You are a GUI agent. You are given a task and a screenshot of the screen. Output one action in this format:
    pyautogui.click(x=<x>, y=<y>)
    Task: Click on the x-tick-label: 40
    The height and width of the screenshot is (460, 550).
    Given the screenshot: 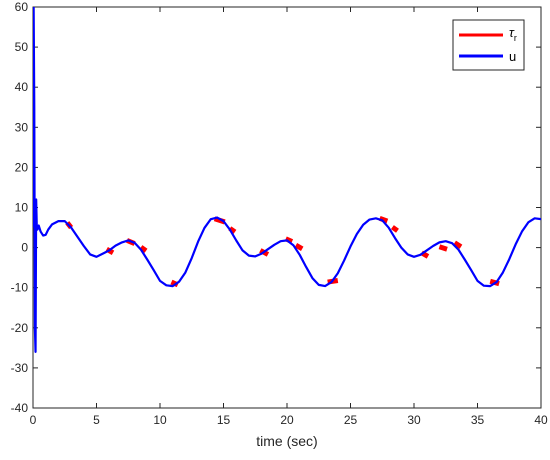 What is the action you would take?
    pyautogui.click(x=541, y=420)
    